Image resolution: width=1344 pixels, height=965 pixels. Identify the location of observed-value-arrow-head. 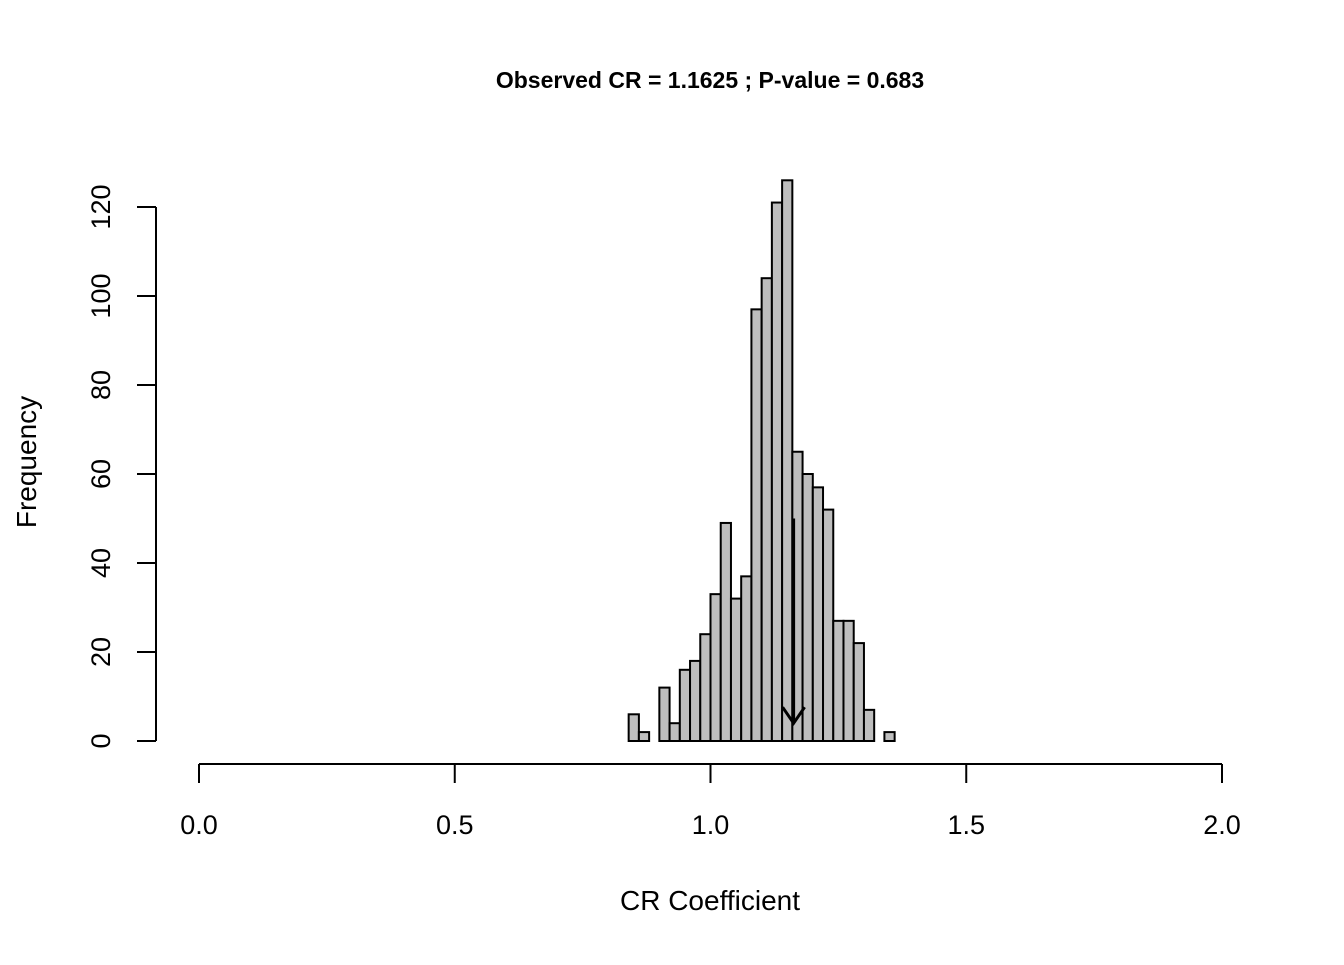
(793, 716).